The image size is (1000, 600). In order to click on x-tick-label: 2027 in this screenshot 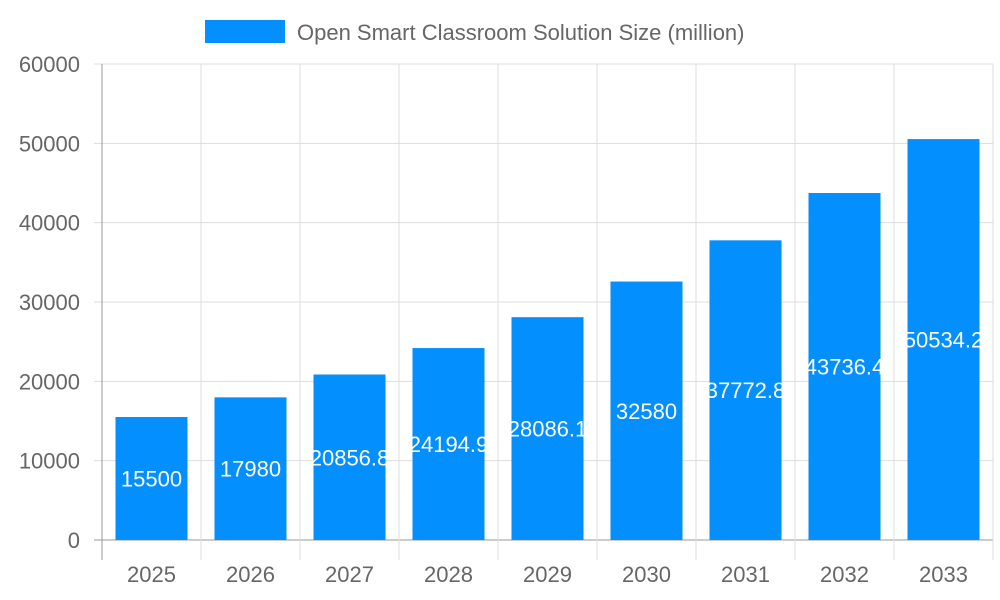, I will do `click(349, 574)`.